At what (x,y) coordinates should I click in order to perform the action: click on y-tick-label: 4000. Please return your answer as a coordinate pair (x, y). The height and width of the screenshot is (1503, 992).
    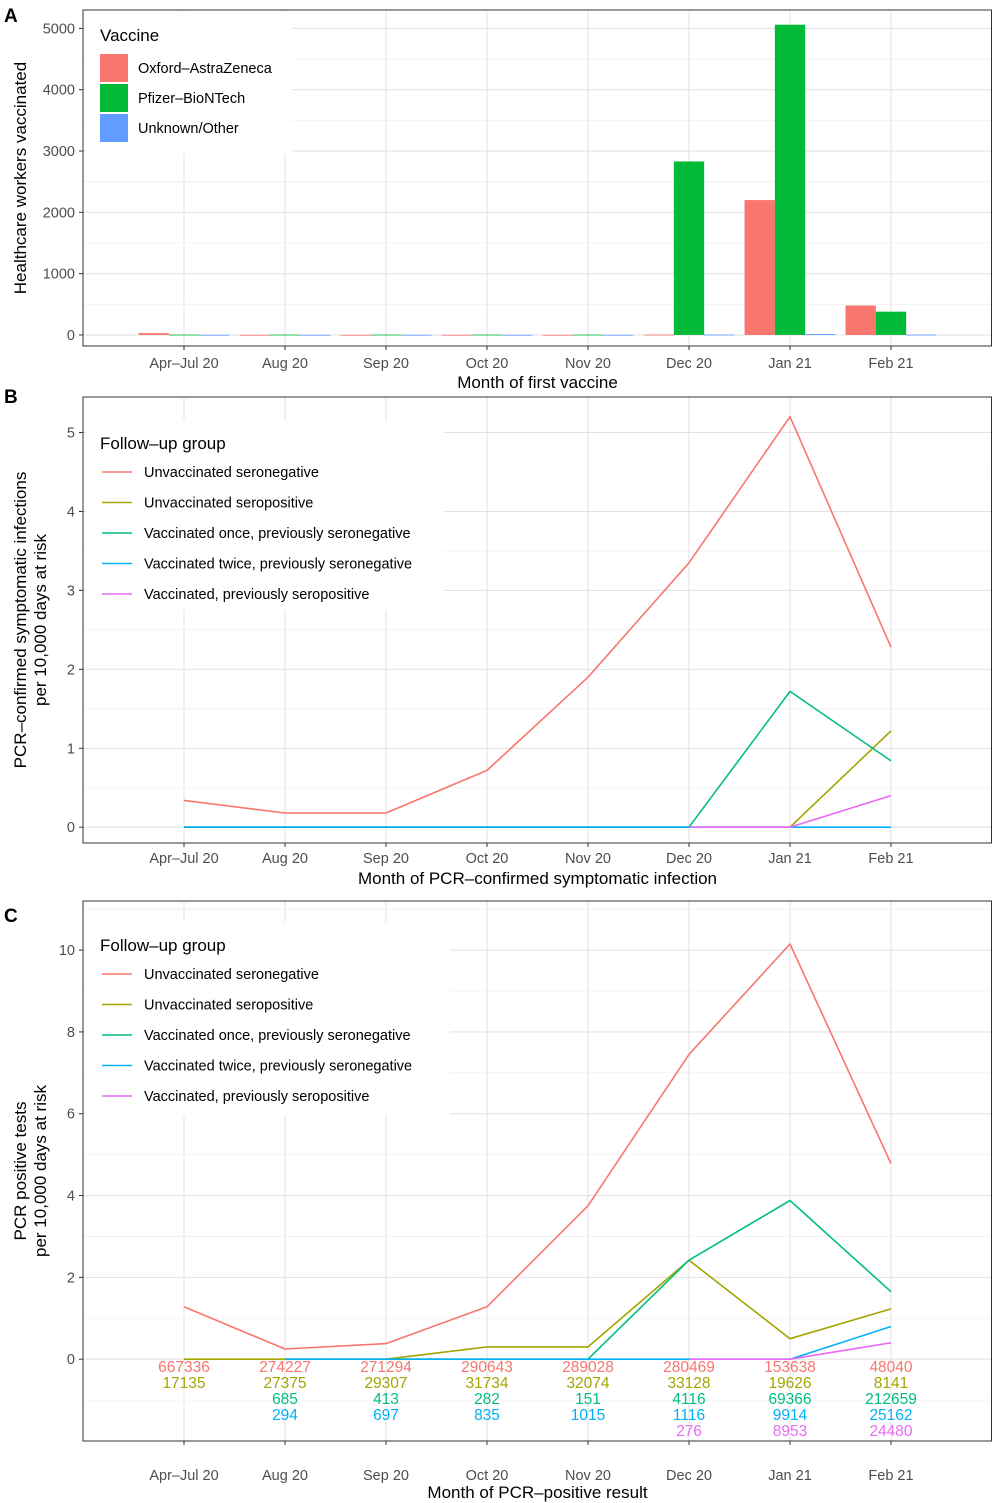
    Looking at the image, I should click on (59, 91).